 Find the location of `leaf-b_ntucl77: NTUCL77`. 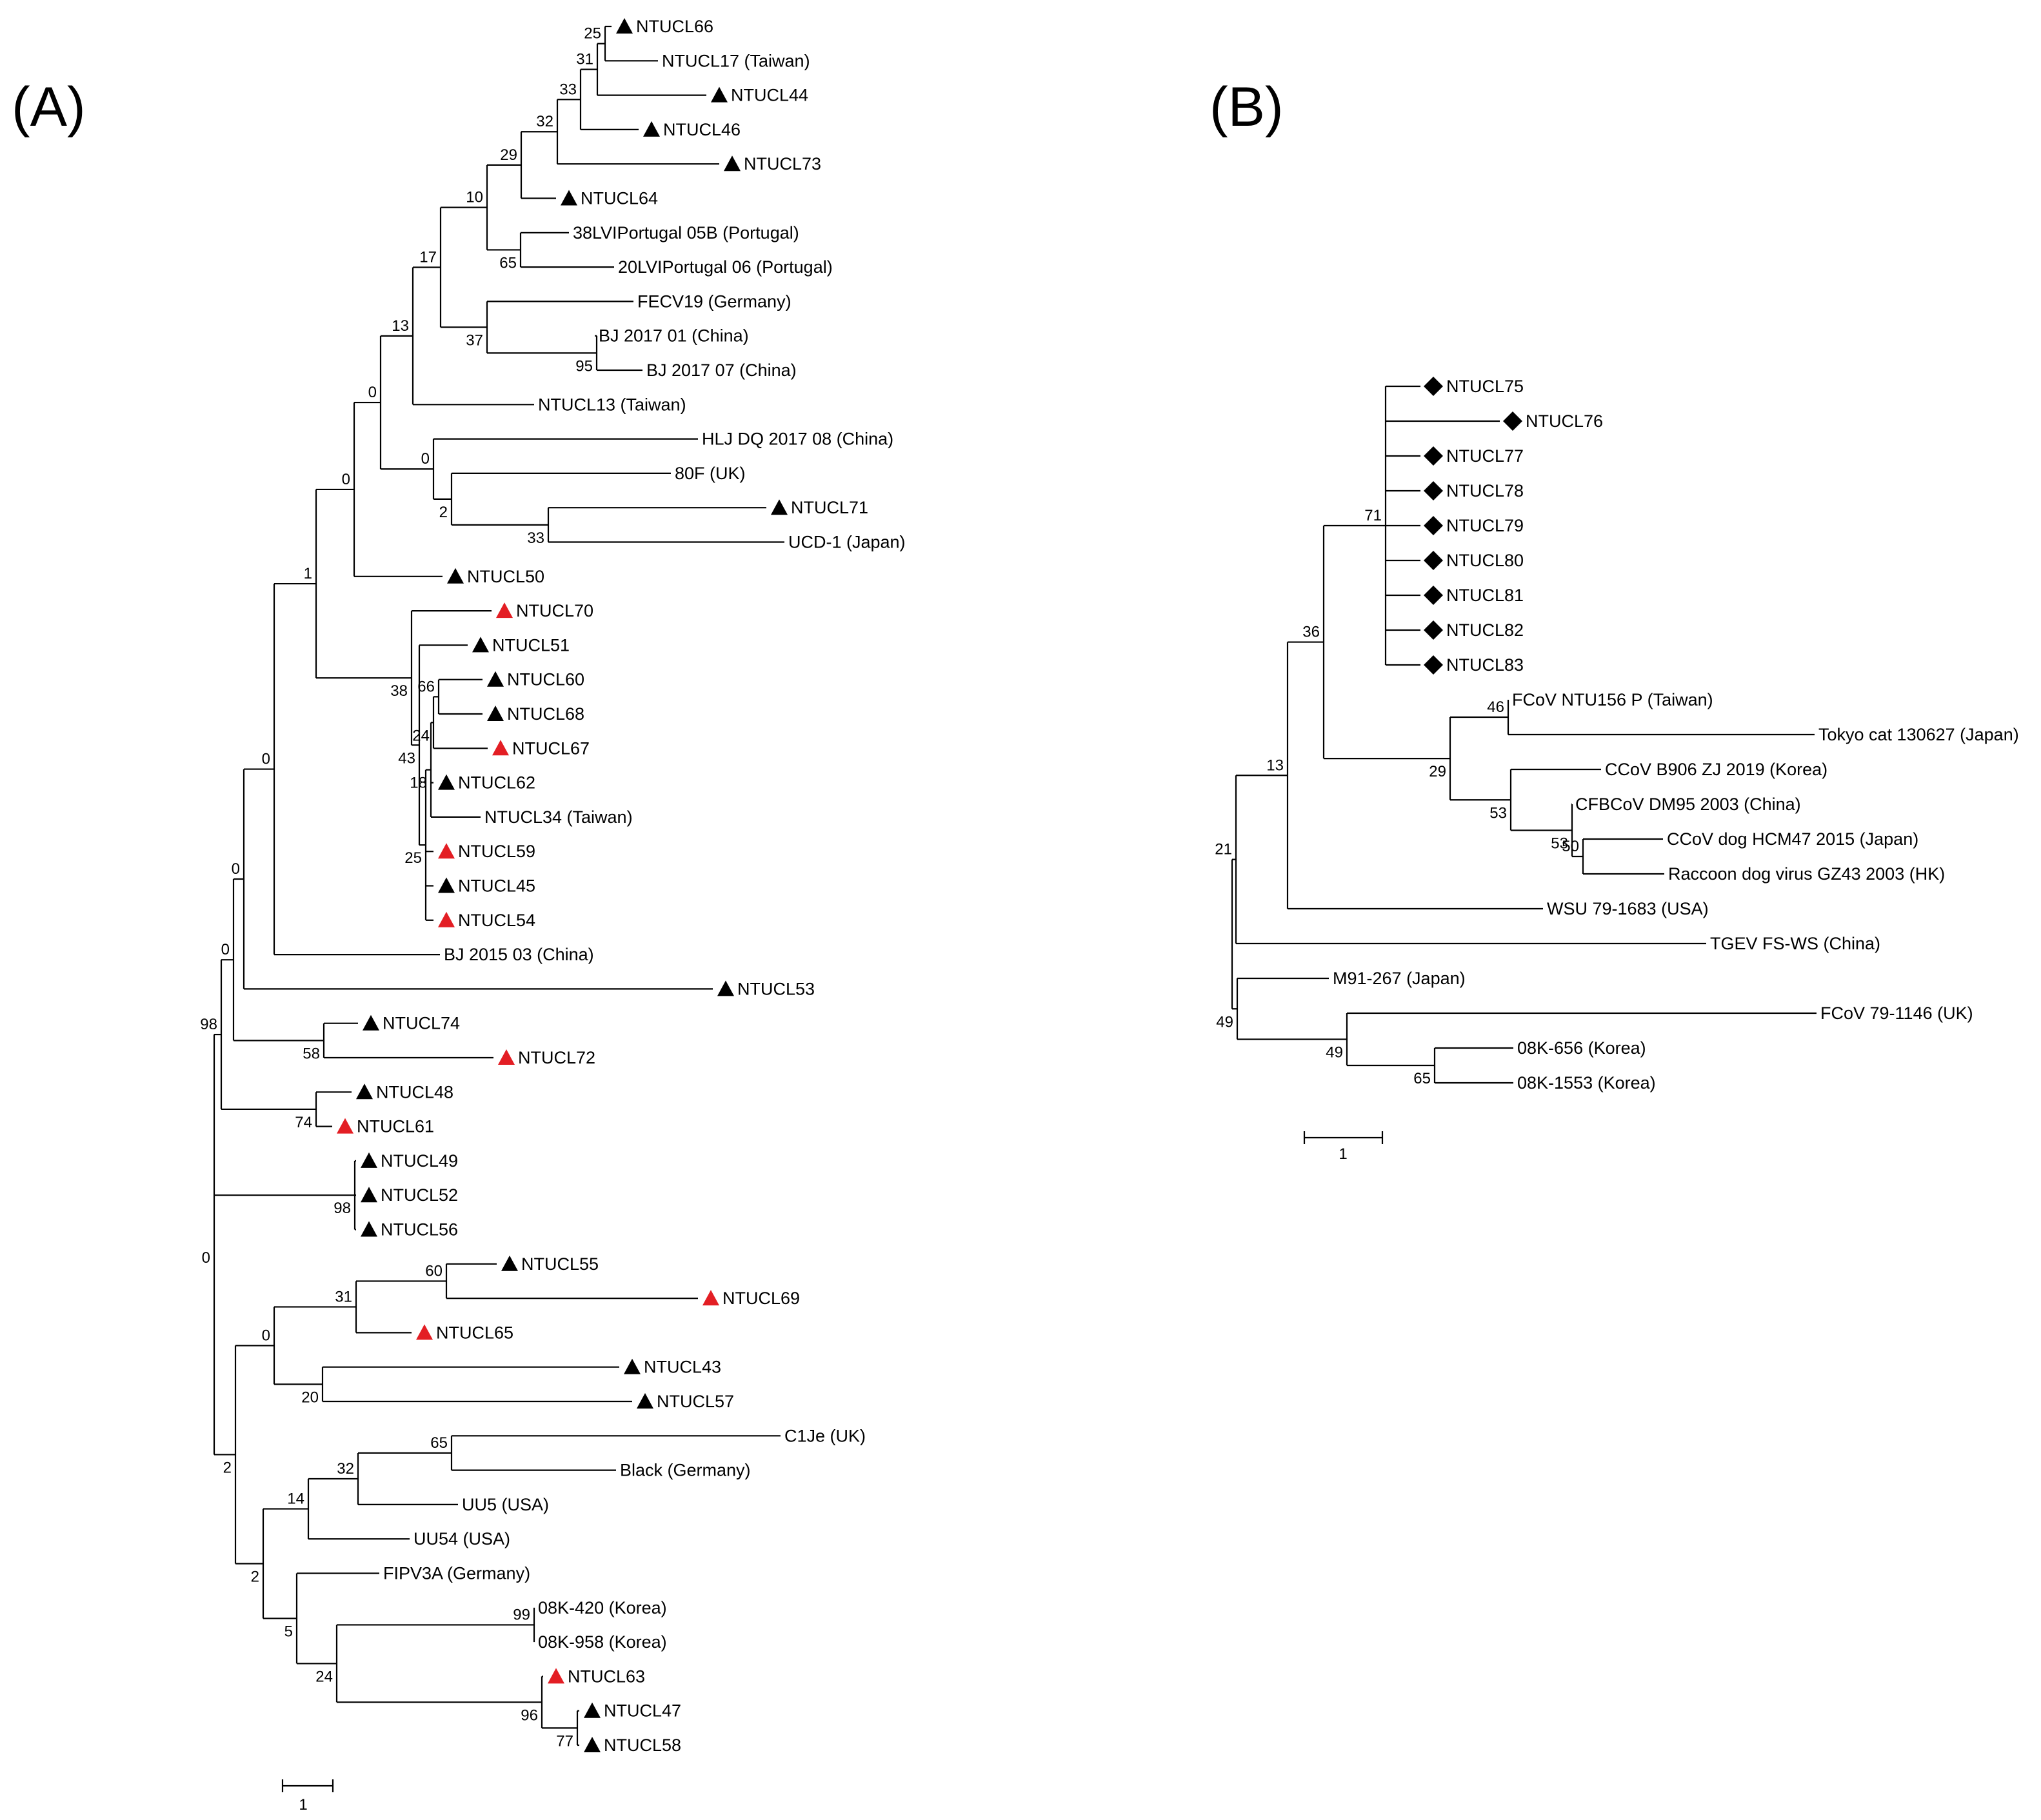

leaf-b_ntucl77: NTUCL77 is located at coordinates (1485, 456).